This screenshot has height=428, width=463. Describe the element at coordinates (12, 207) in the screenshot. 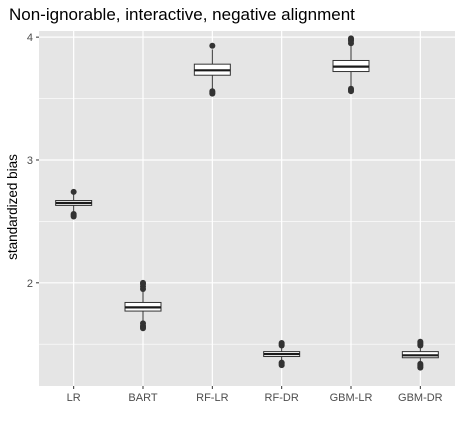

I see `y-axis-label: standardized bias` at that location.